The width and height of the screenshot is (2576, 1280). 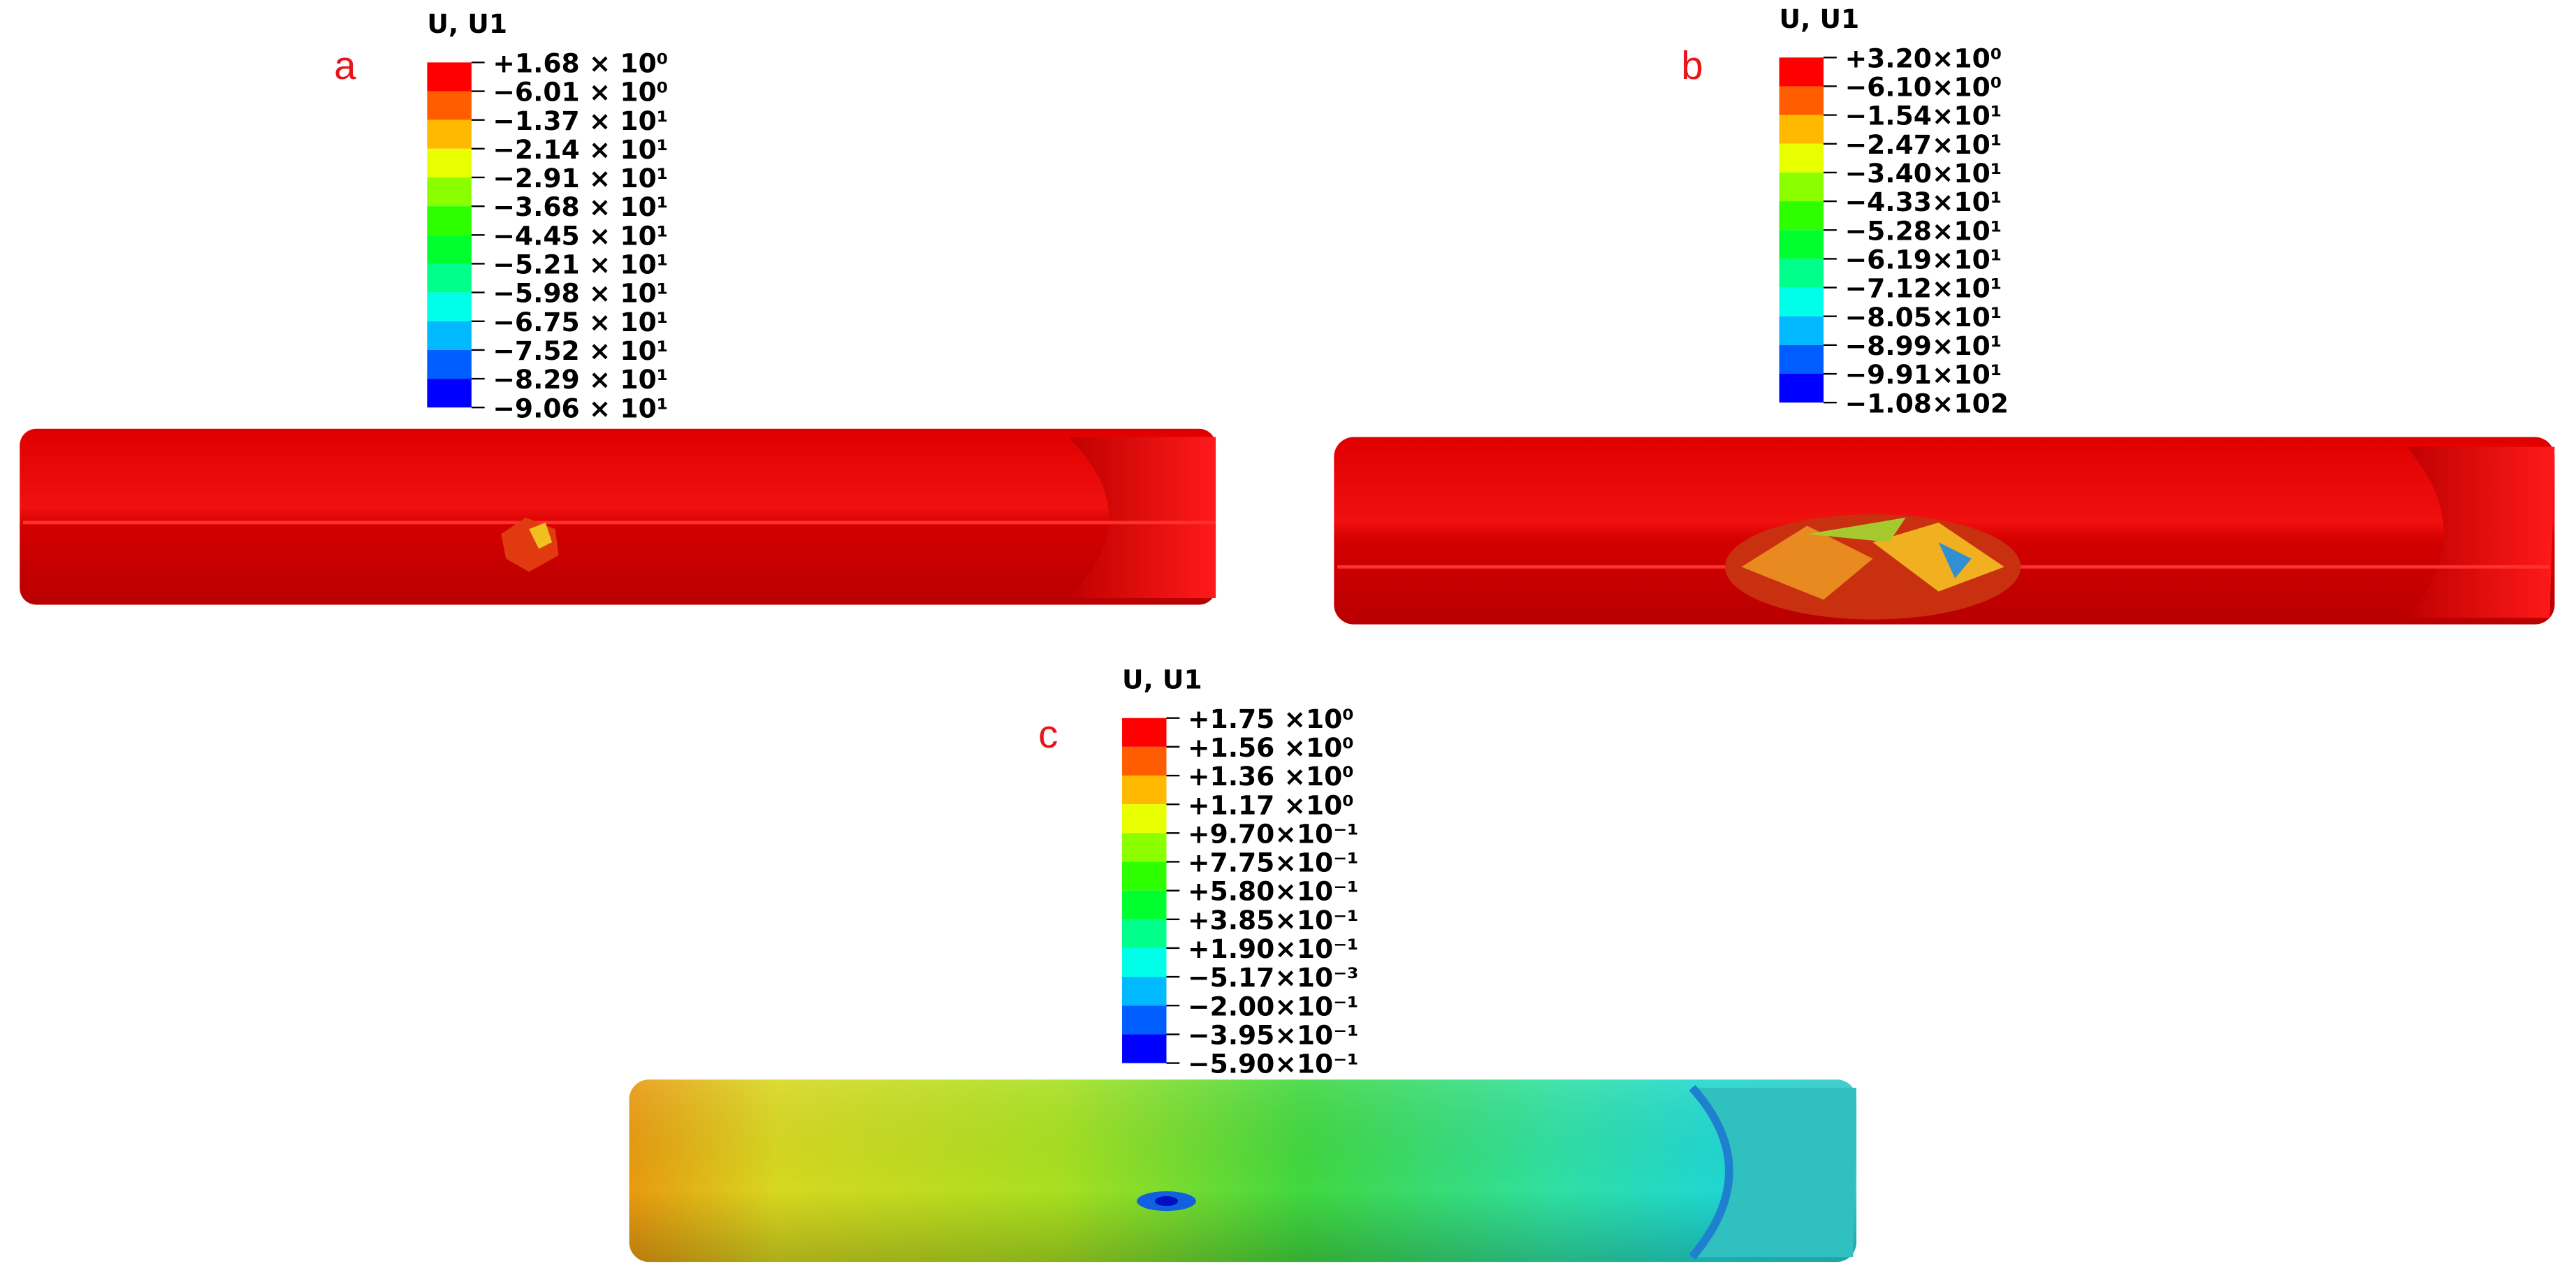 I want to click on legend-label: −2.00×10⁻¹, so click(x=1273, y=1006).